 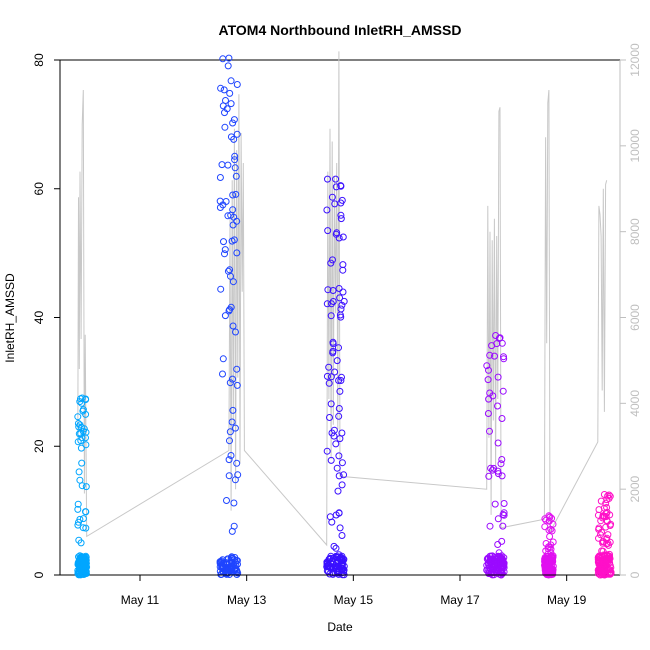 I want to click on y2-tick-label: 0, so click(x=635, y=574).